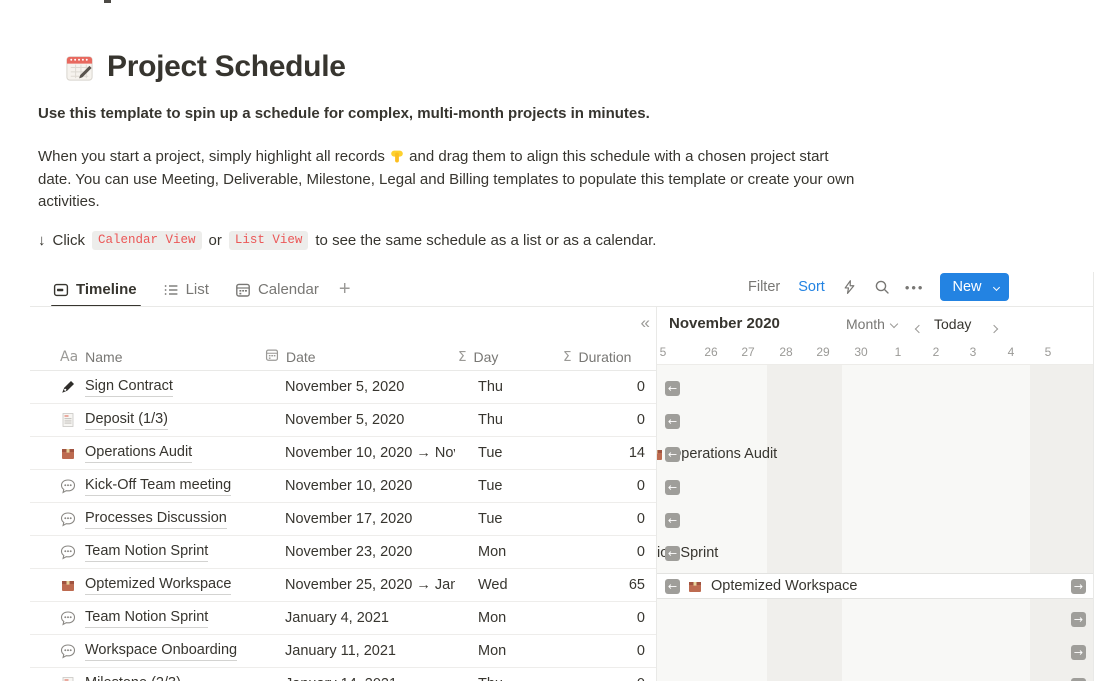 This screenshot has width=1110, height=700. I want to click on row-day-cell: Wed, so click(493, 585).